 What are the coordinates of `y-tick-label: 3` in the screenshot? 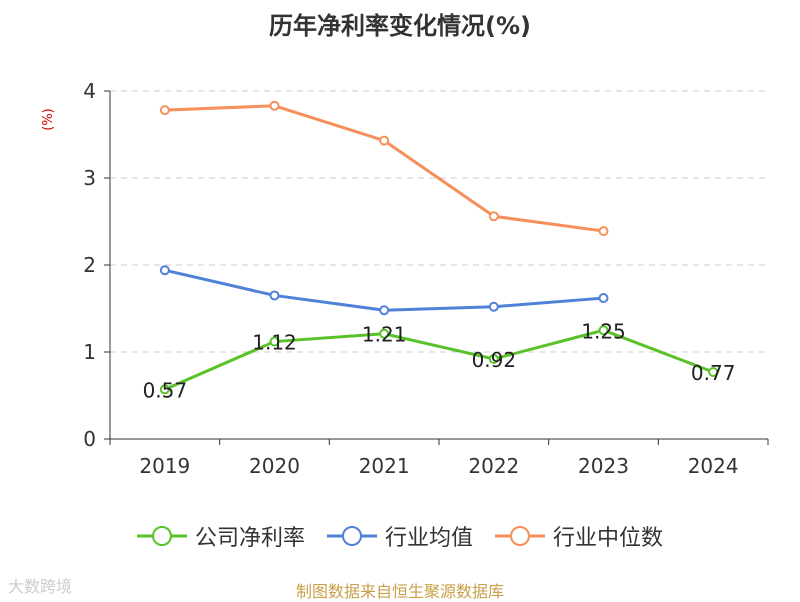 It's located at (89, 178).